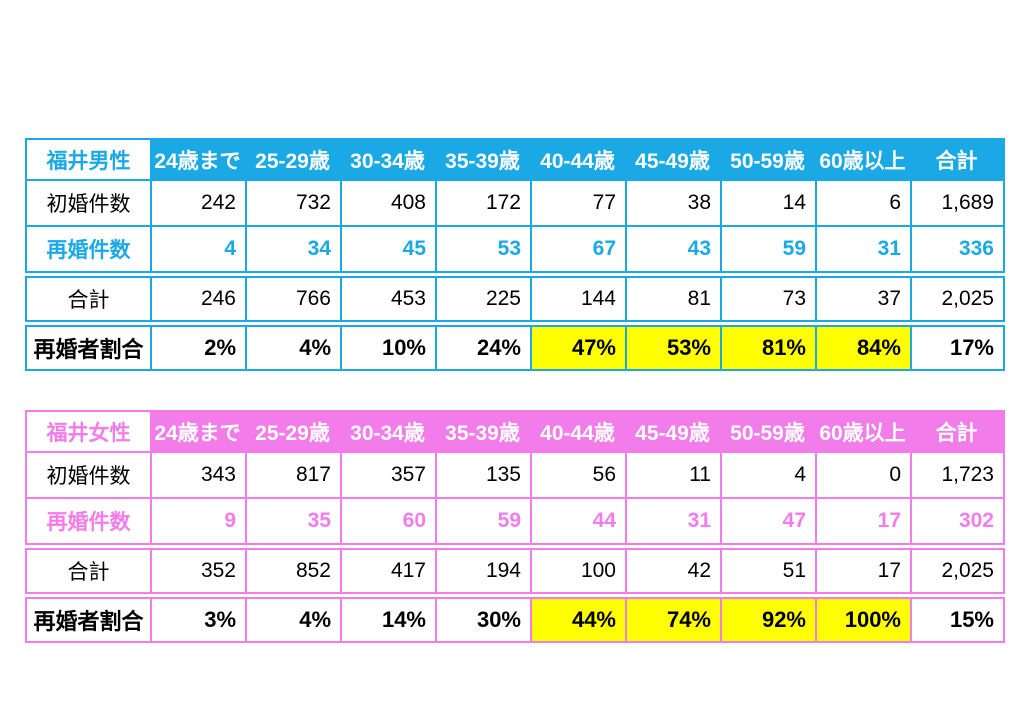 This screenshot has width=1030, height=720. Describe the element at coordinates (579, 250) in the screenshot. I see `value-cell: 67` at that location.